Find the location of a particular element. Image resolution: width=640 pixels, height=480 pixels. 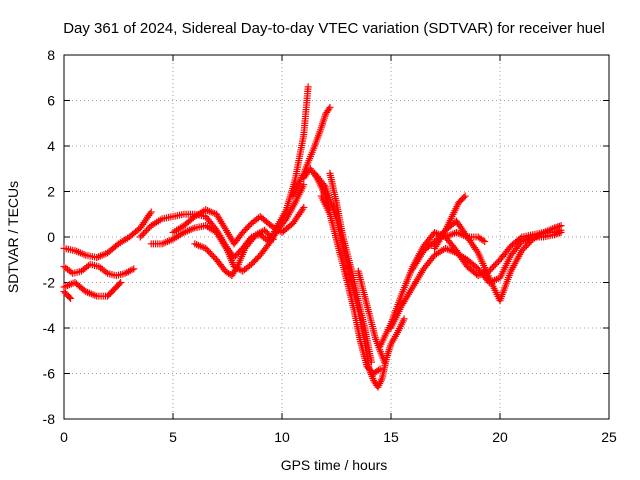

y-tick-label: -8 is located at coordinates (49, 419).